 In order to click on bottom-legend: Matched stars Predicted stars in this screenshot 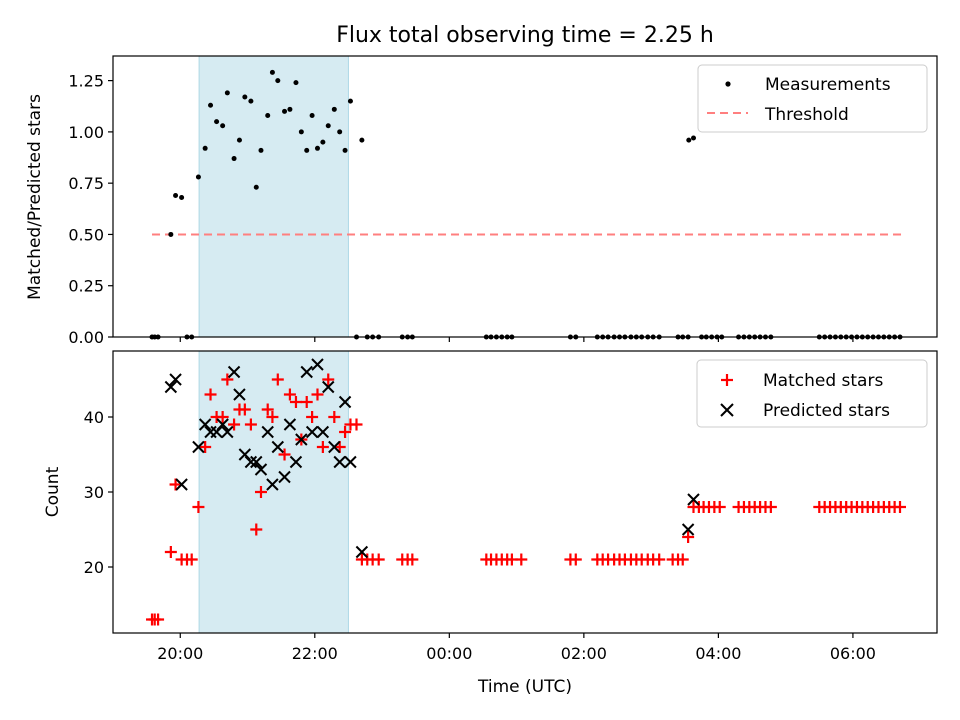, I will do `click(812, 393)`.